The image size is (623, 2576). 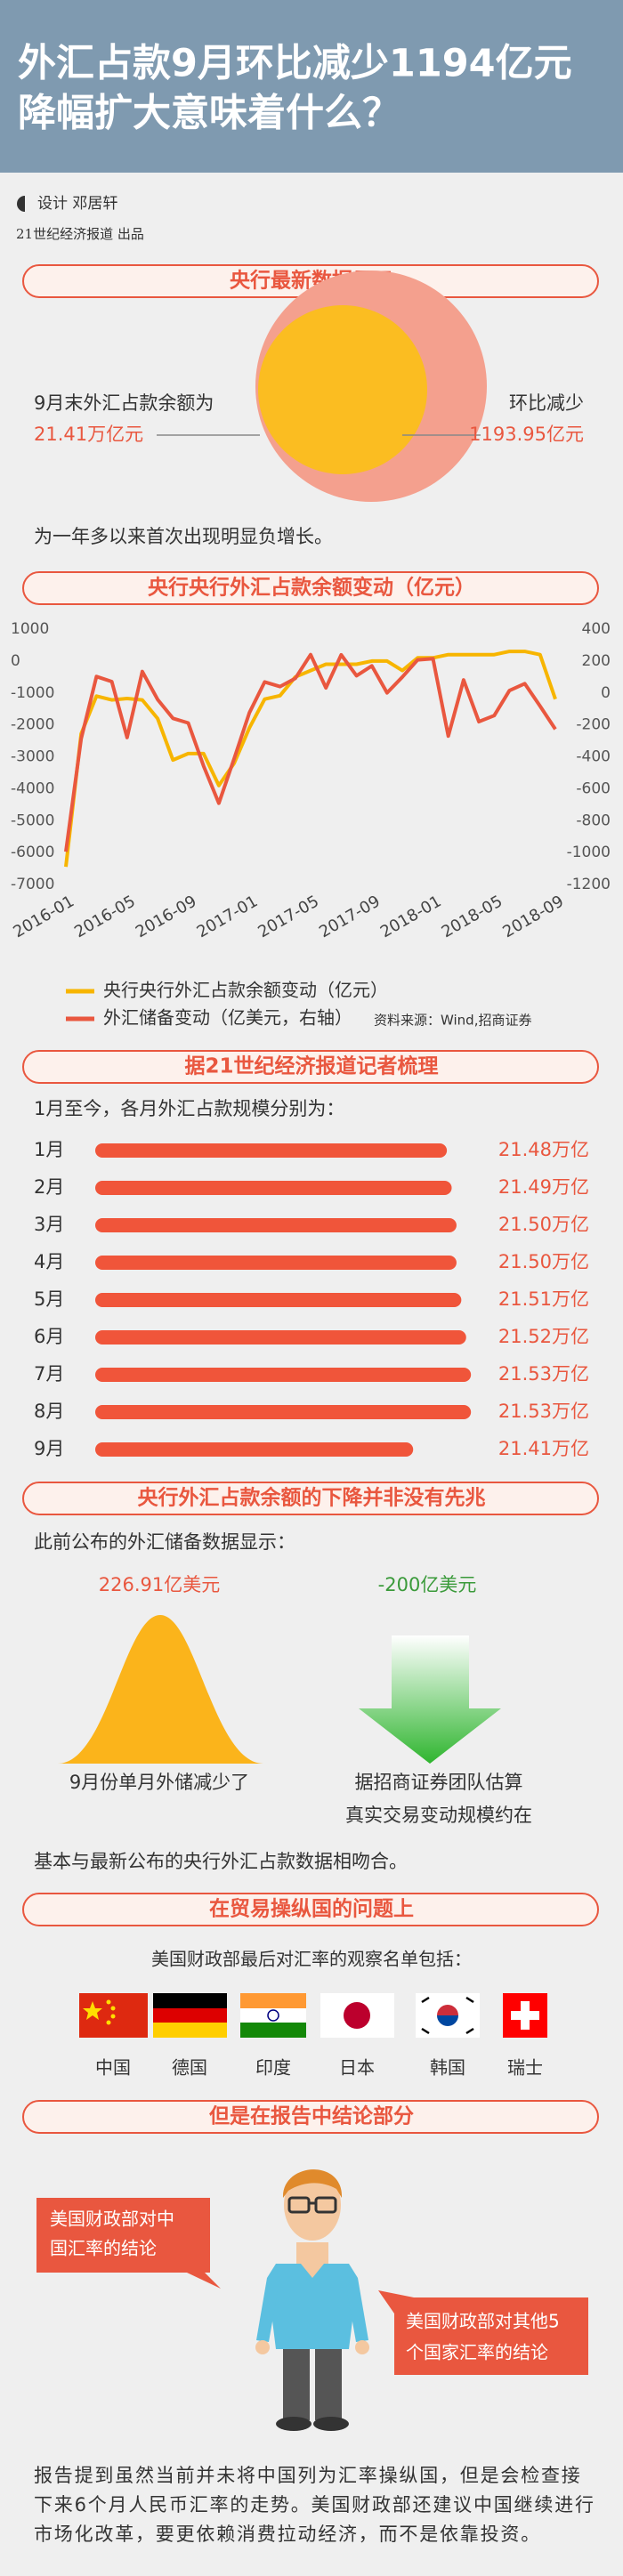 I want to click on speech-bubble: 美国财政部对中 国汇率的结论, so click(x=128, y=2243).